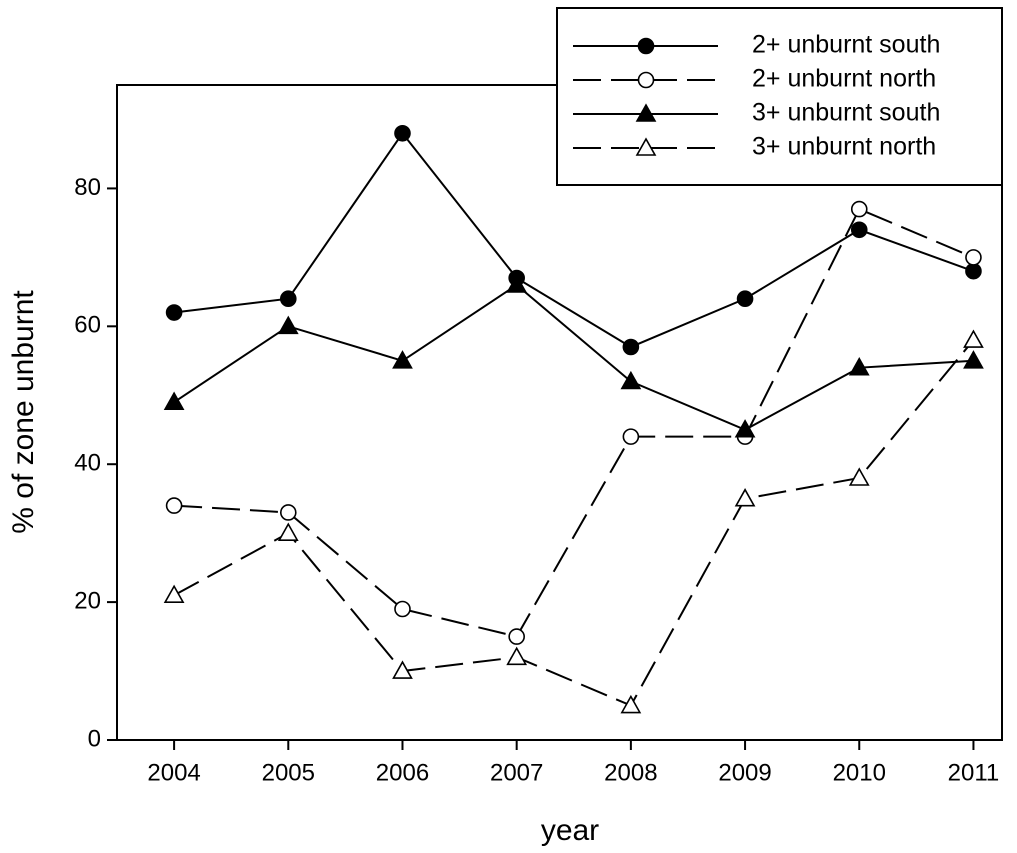 The image size is (1017, 853). What do you see at coordinates (859, 772) in the screenshot?
I see `x-tick-label: 2010` at bounding box center [859, 772].